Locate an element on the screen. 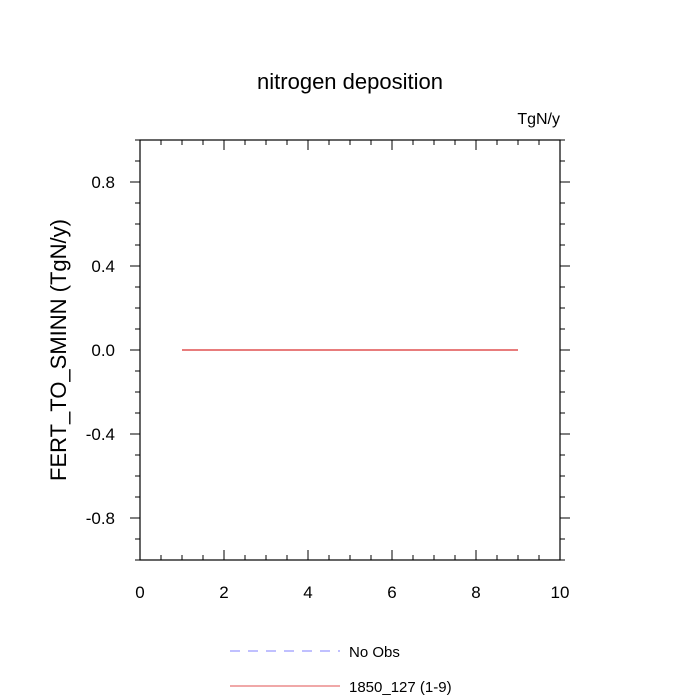  chart-title: nitrogen deposition is located at coordinates (350, 81).